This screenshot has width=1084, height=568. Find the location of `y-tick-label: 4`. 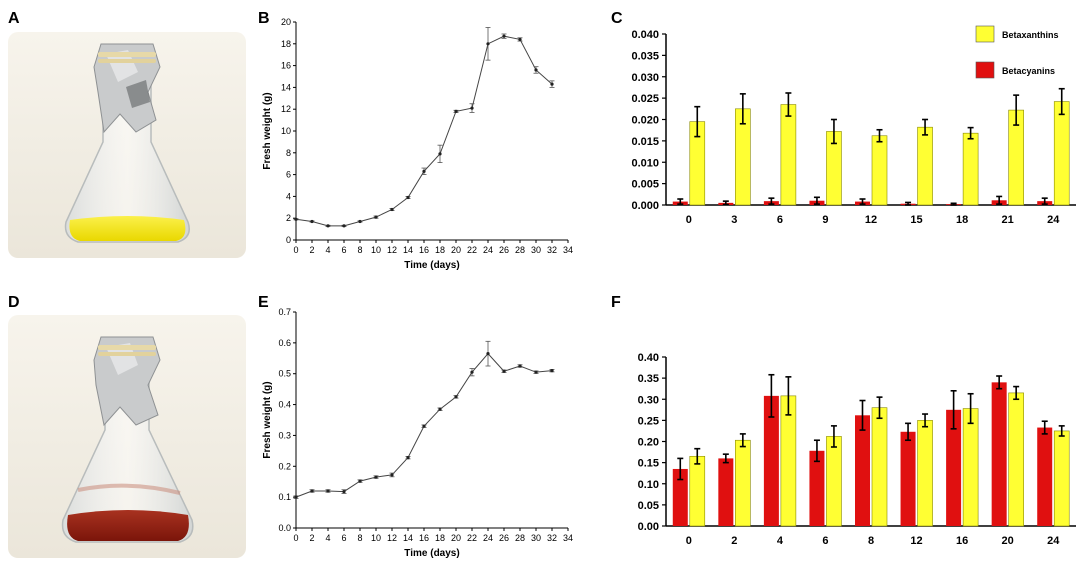

y-tick-label: 4 is located at coordinates (288, 196).